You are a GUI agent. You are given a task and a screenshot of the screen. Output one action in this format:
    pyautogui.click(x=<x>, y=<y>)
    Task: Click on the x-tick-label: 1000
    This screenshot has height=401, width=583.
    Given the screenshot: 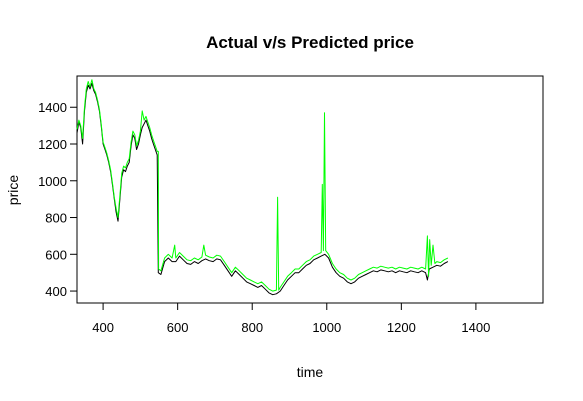 What is the action you would take?
    pyautogui.click(x=326, y=327)
    